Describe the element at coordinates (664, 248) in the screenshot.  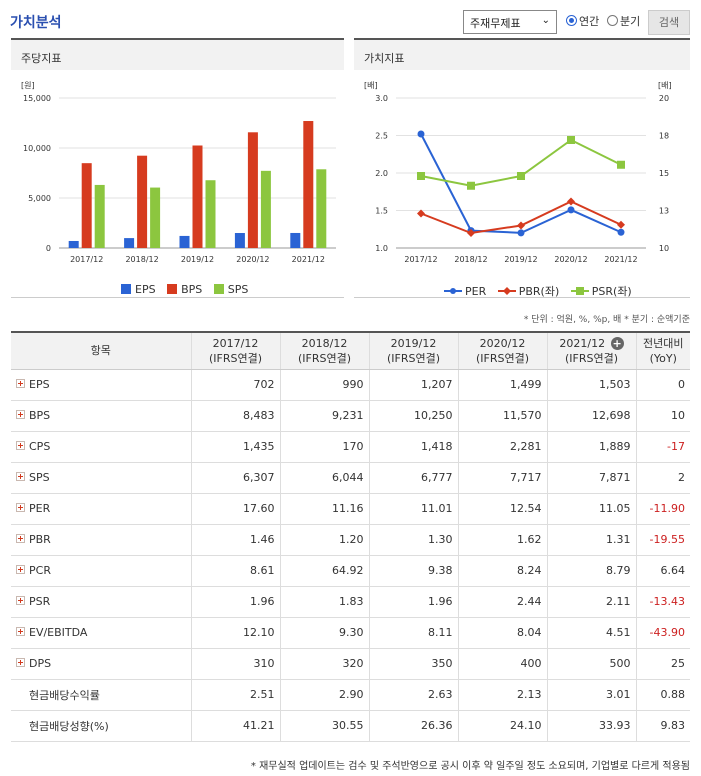
I see `y-tick-label-right: 10` at that location.